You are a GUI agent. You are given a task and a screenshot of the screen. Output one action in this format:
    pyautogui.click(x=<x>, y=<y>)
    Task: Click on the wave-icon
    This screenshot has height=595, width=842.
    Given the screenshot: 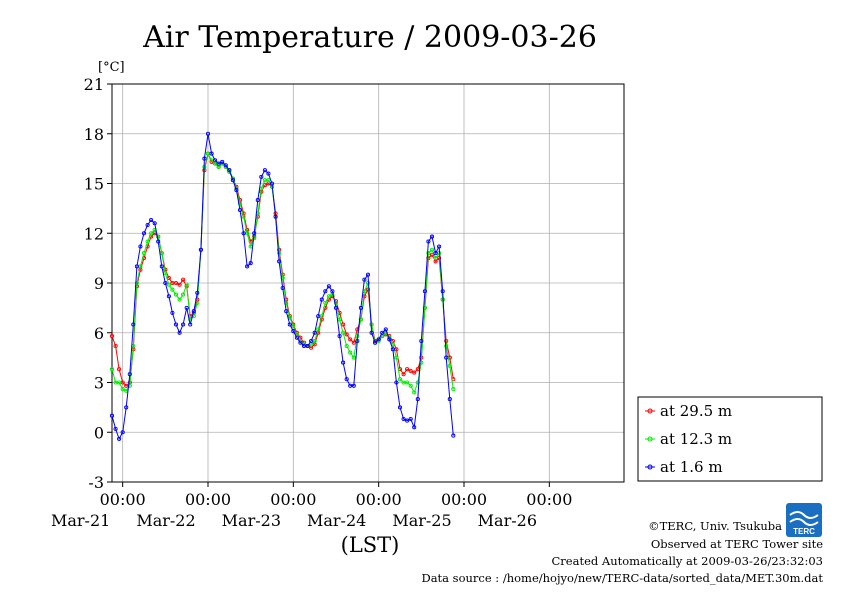 What is the action you would take?
    pyautogui.click(x=804, y=522)
    